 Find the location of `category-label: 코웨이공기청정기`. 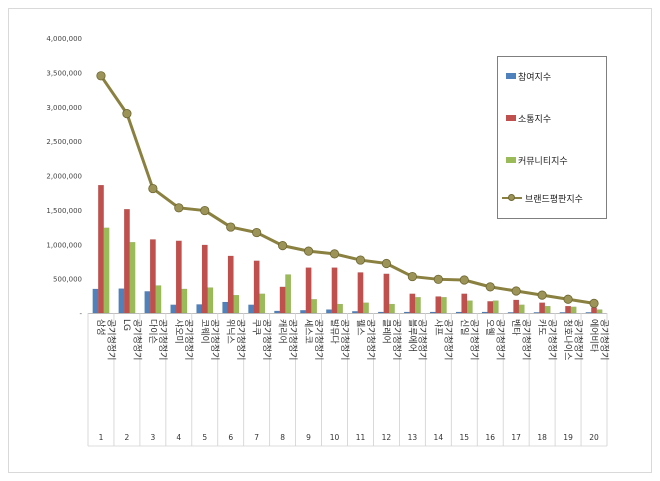

category-label: 코웨이공기청정기 is located at coordinates (209, 339).